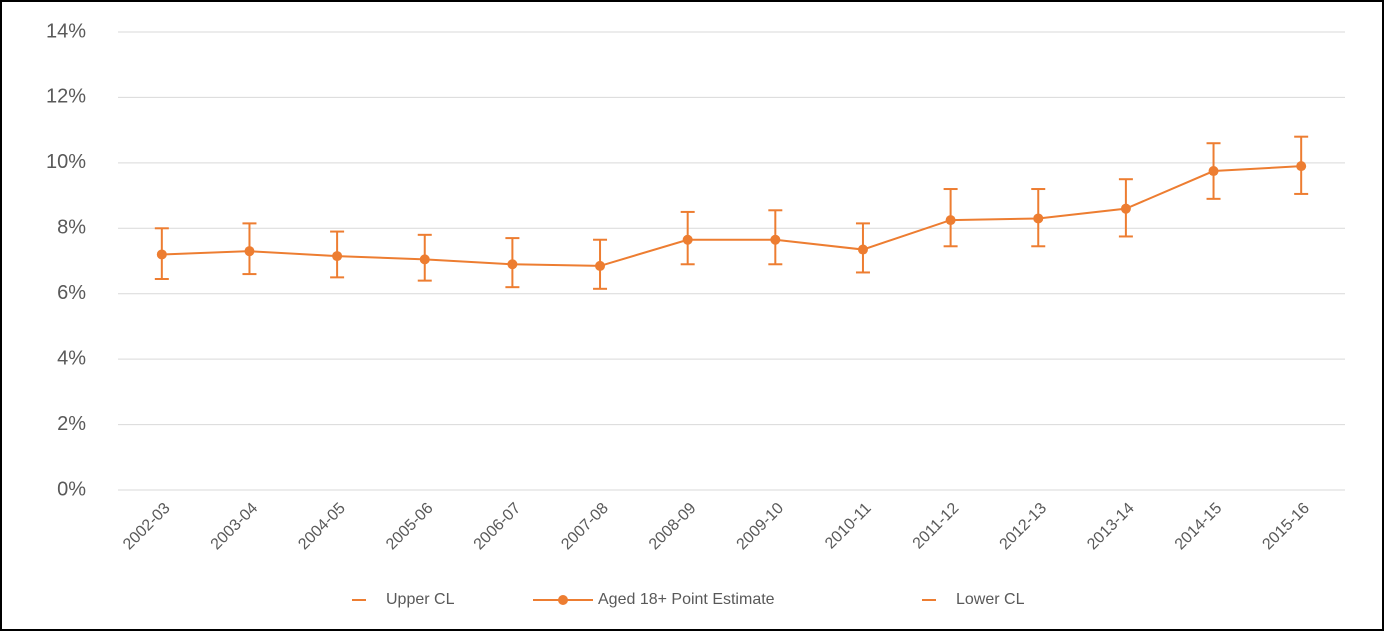 This screenshot has height=631, width=1384. Describe the element at coordinates (71, 489) in the screenshot. I see `y-tick-label: 0%` at that location.